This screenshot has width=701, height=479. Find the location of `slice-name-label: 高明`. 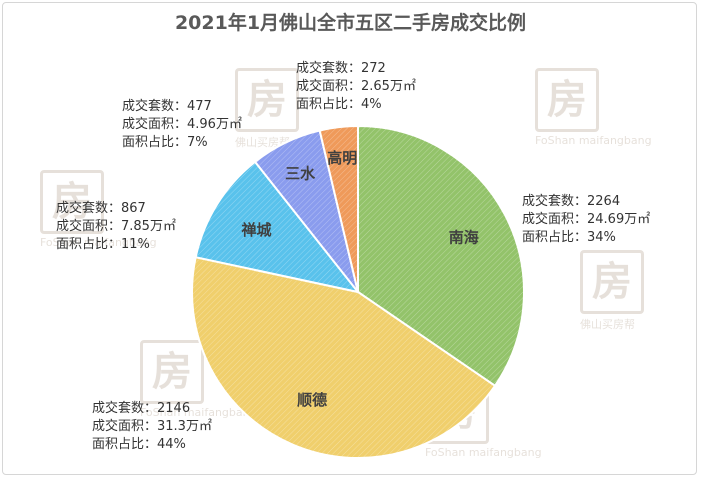

slice-name-label: 高明 is located at coordinates (342, 158).